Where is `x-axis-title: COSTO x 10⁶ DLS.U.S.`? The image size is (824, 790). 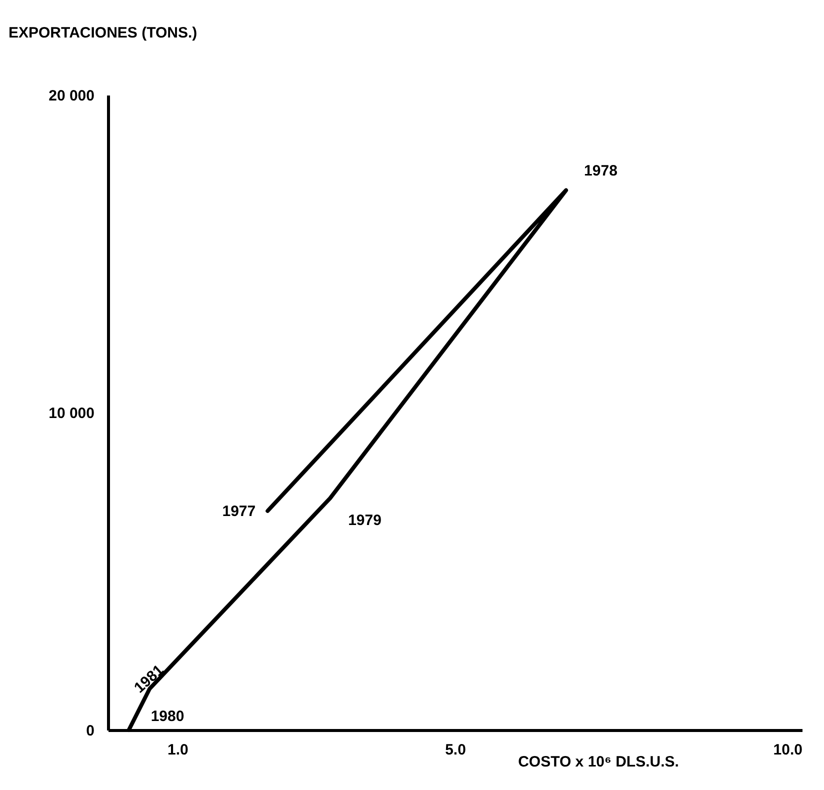
x-axis-title: COSTO x 10⁶ DLS.U.S. is located at coordinates (598, 762).